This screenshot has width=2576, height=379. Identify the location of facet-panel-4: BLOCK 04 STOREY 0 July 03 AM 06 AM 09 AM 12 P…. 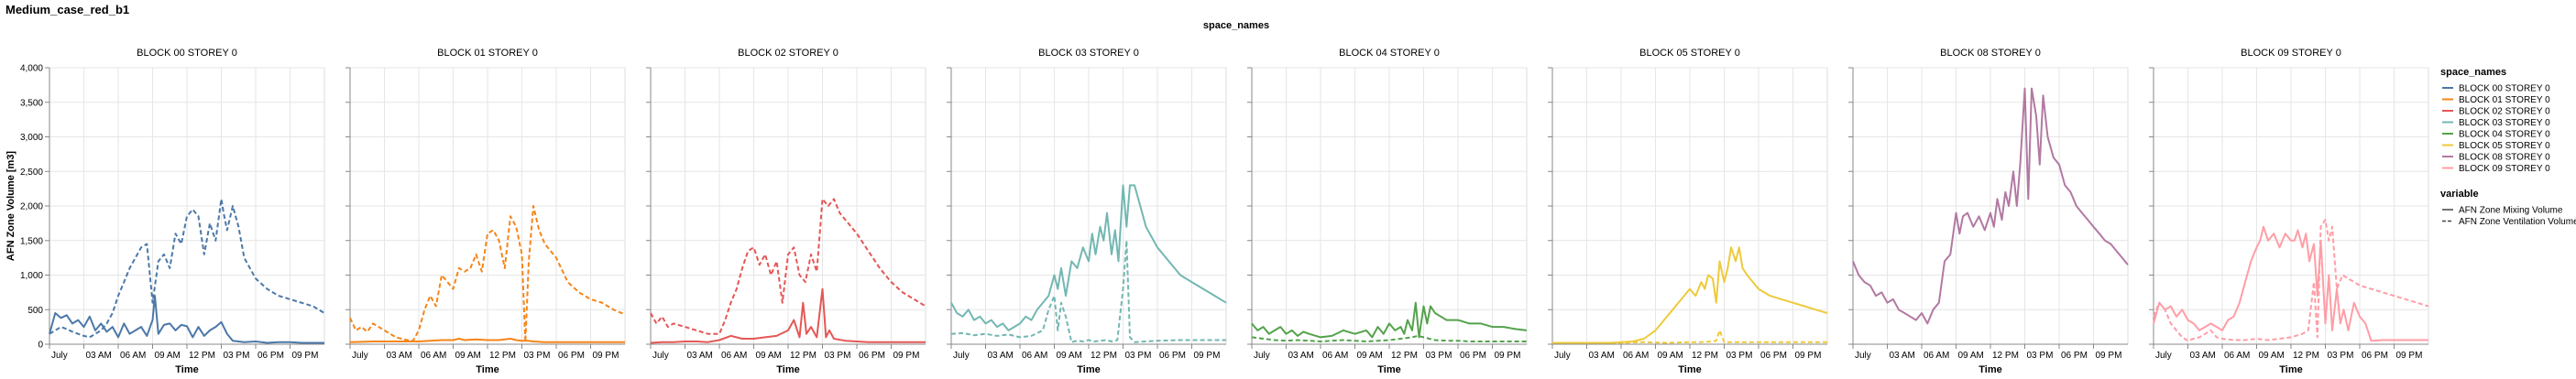
(1387, 211).